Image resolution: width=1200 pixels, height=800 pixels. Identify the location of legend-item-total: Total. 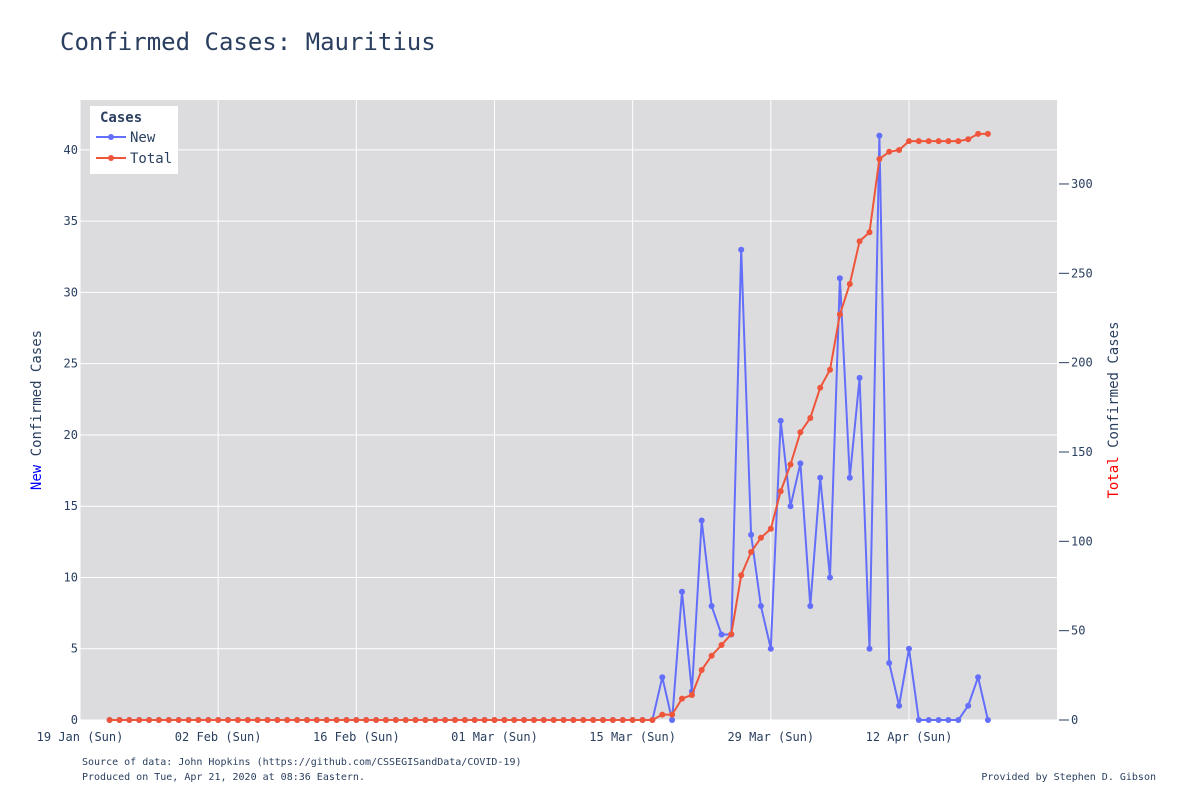
(134, 159).